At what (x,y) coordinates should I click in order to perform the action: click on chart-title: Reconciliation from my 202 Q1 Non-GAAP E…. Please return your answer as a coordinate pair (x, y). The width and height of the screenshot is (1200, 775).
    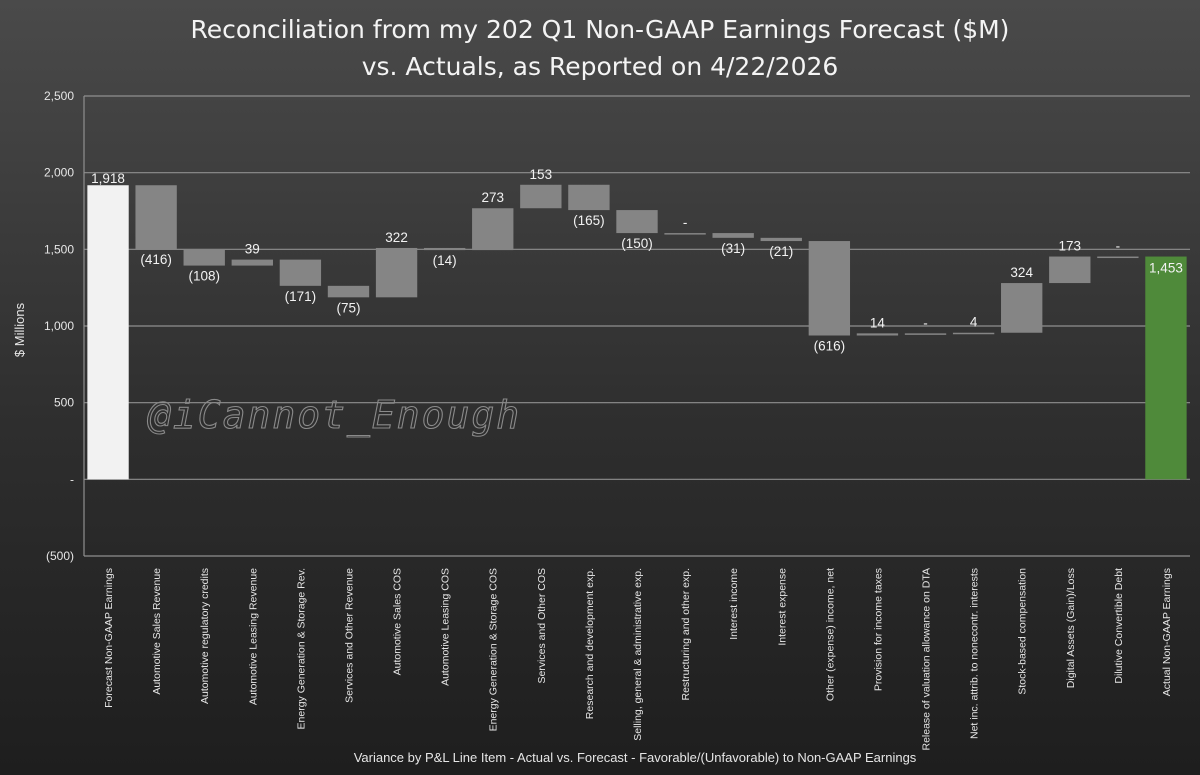
    Looking at the image, I should click on (600, 29).